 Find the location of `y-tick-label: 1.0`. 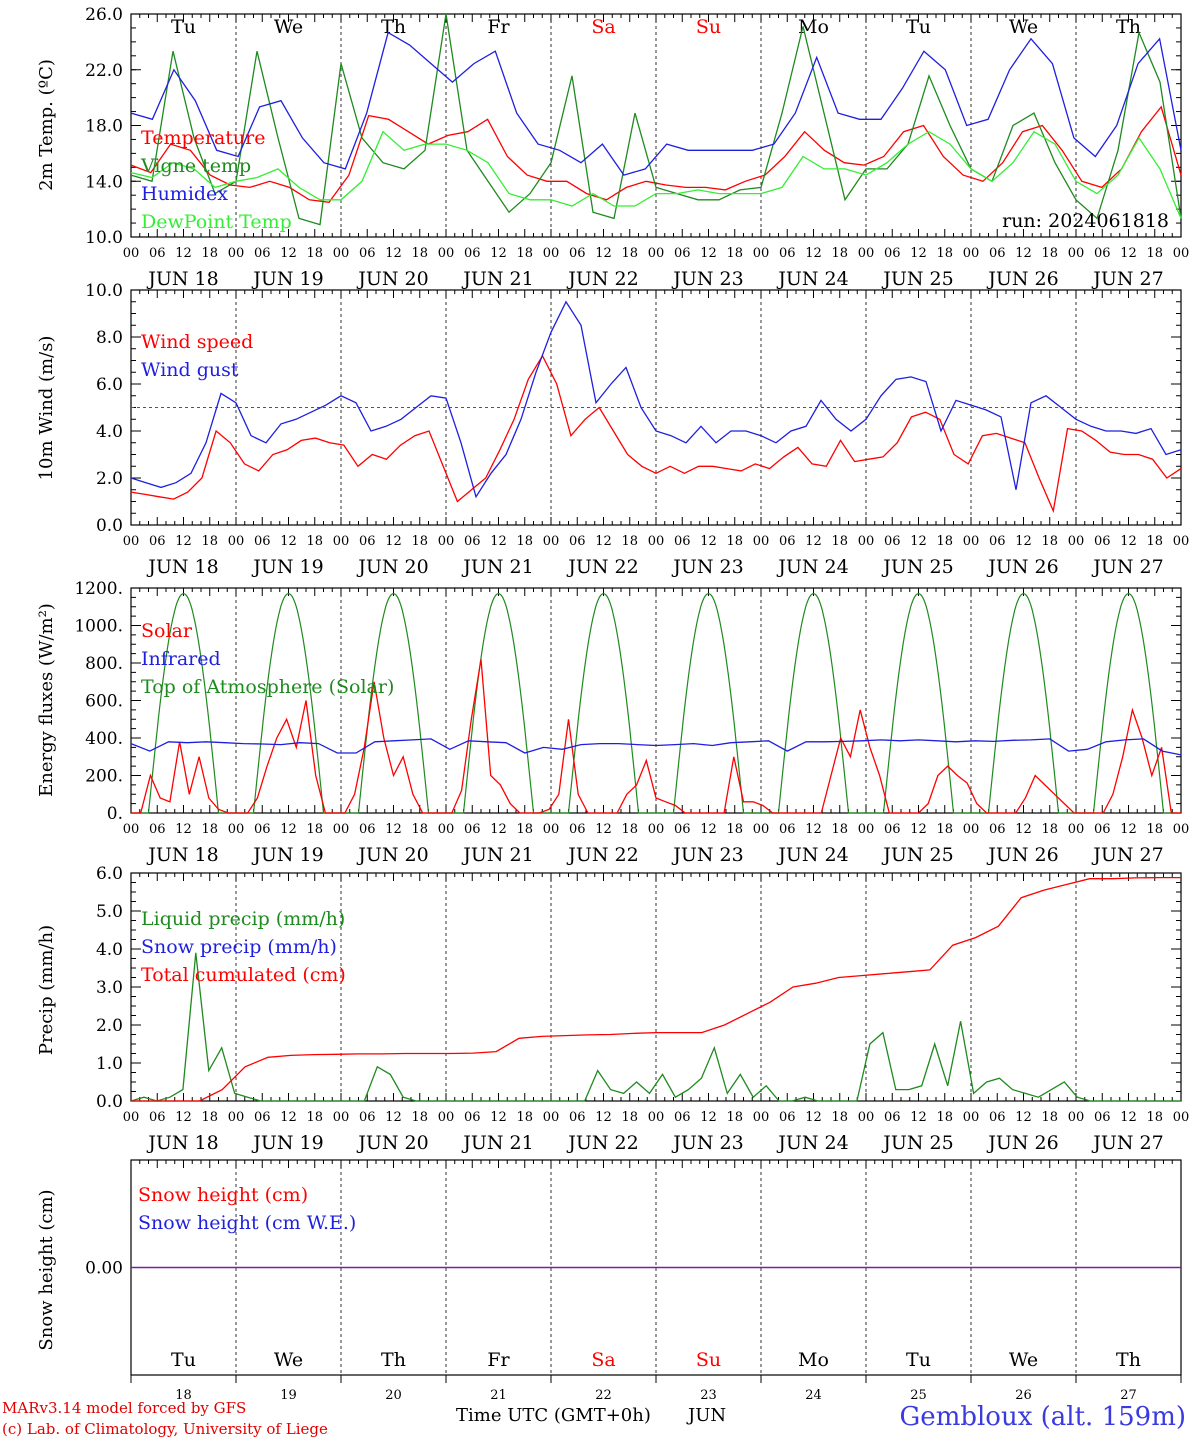

y-tick-label: 1.0 is located at coordinates (109, 1064).